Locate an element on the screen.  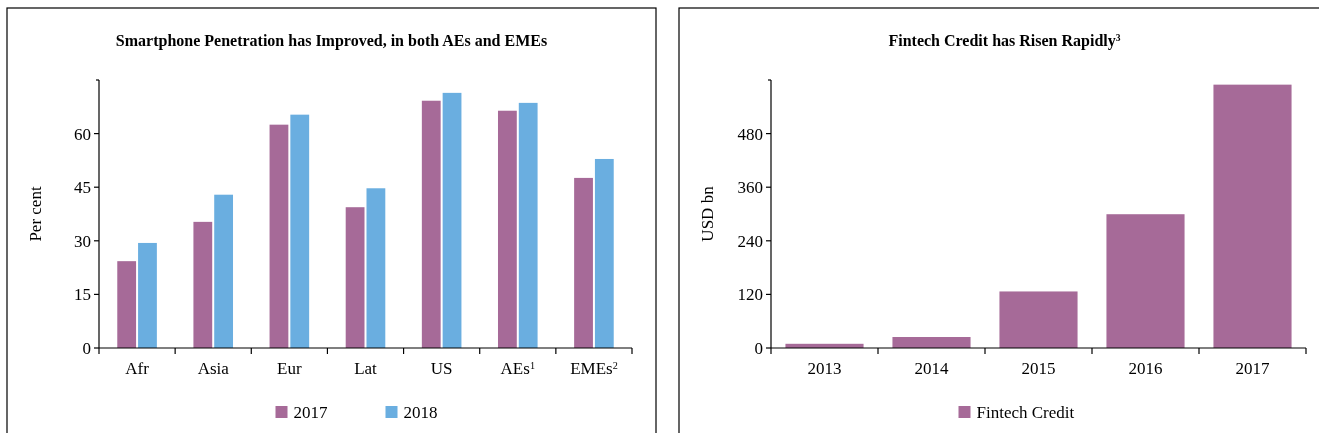
legend-label: 2017 is located at coordinates (310, 412).